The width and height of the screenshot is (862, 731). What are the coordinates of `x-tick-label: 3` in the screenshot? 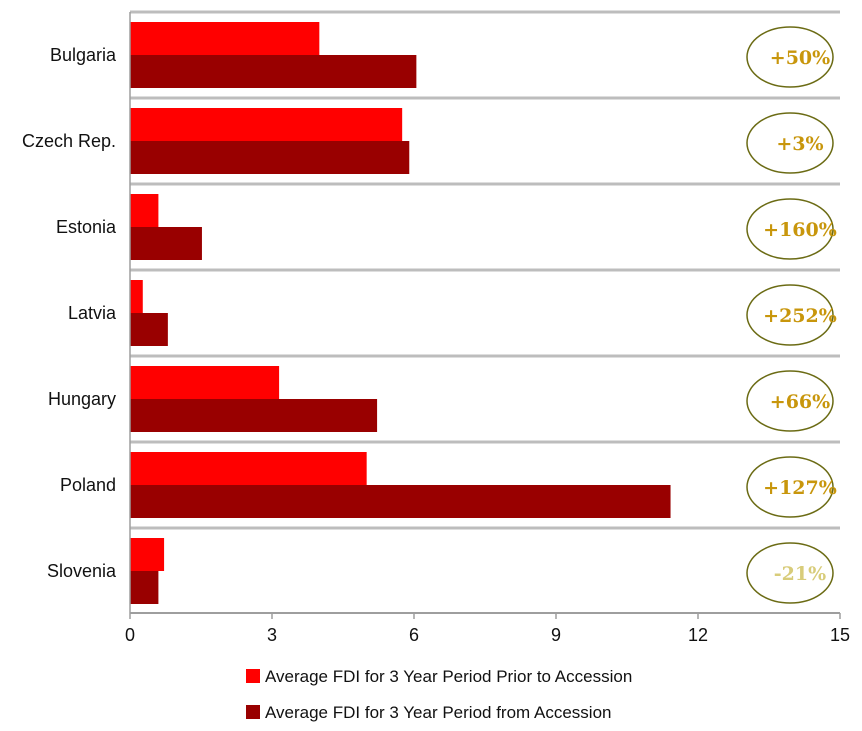 It's located at (272, 635).